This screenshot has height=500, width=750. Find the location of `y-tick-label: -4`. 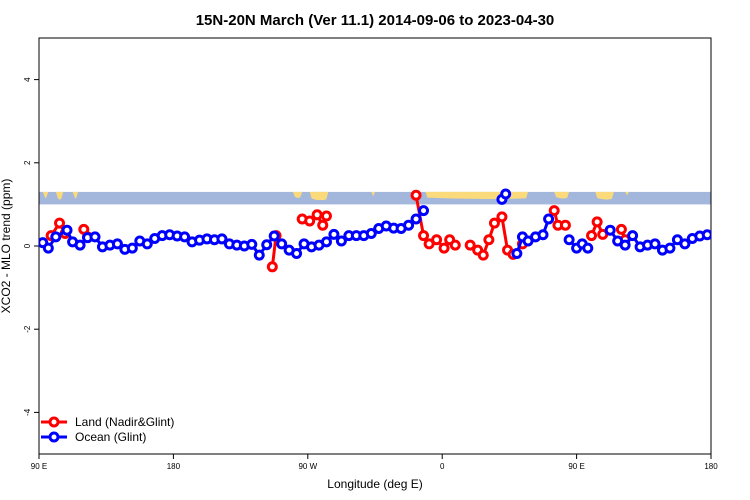

y-tick-label: -4 is located at coordinates (27, 412).